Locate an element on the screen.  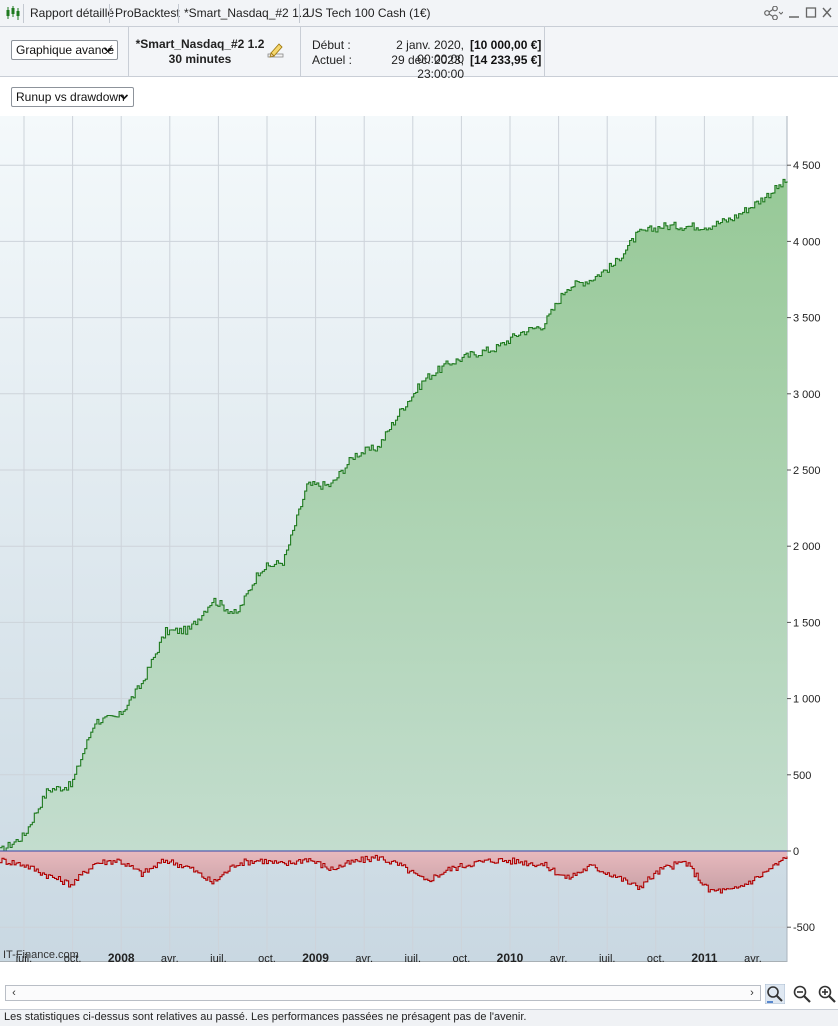
strategy-timeframe: 30 minutes is located at coordinates (200, 59).